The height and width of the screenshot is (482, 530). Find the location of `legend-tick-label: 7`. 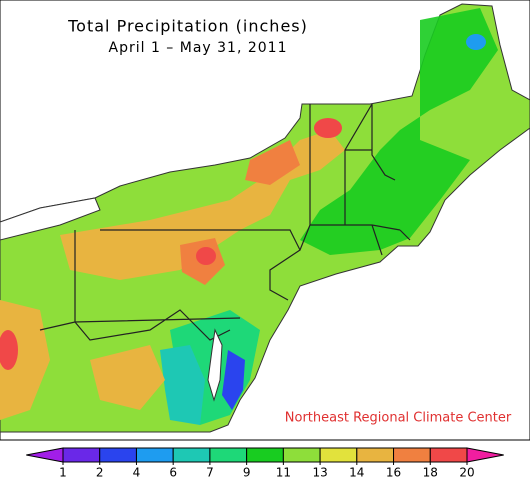

legend-tick-label: 7 is located at coordinates (210, 472).